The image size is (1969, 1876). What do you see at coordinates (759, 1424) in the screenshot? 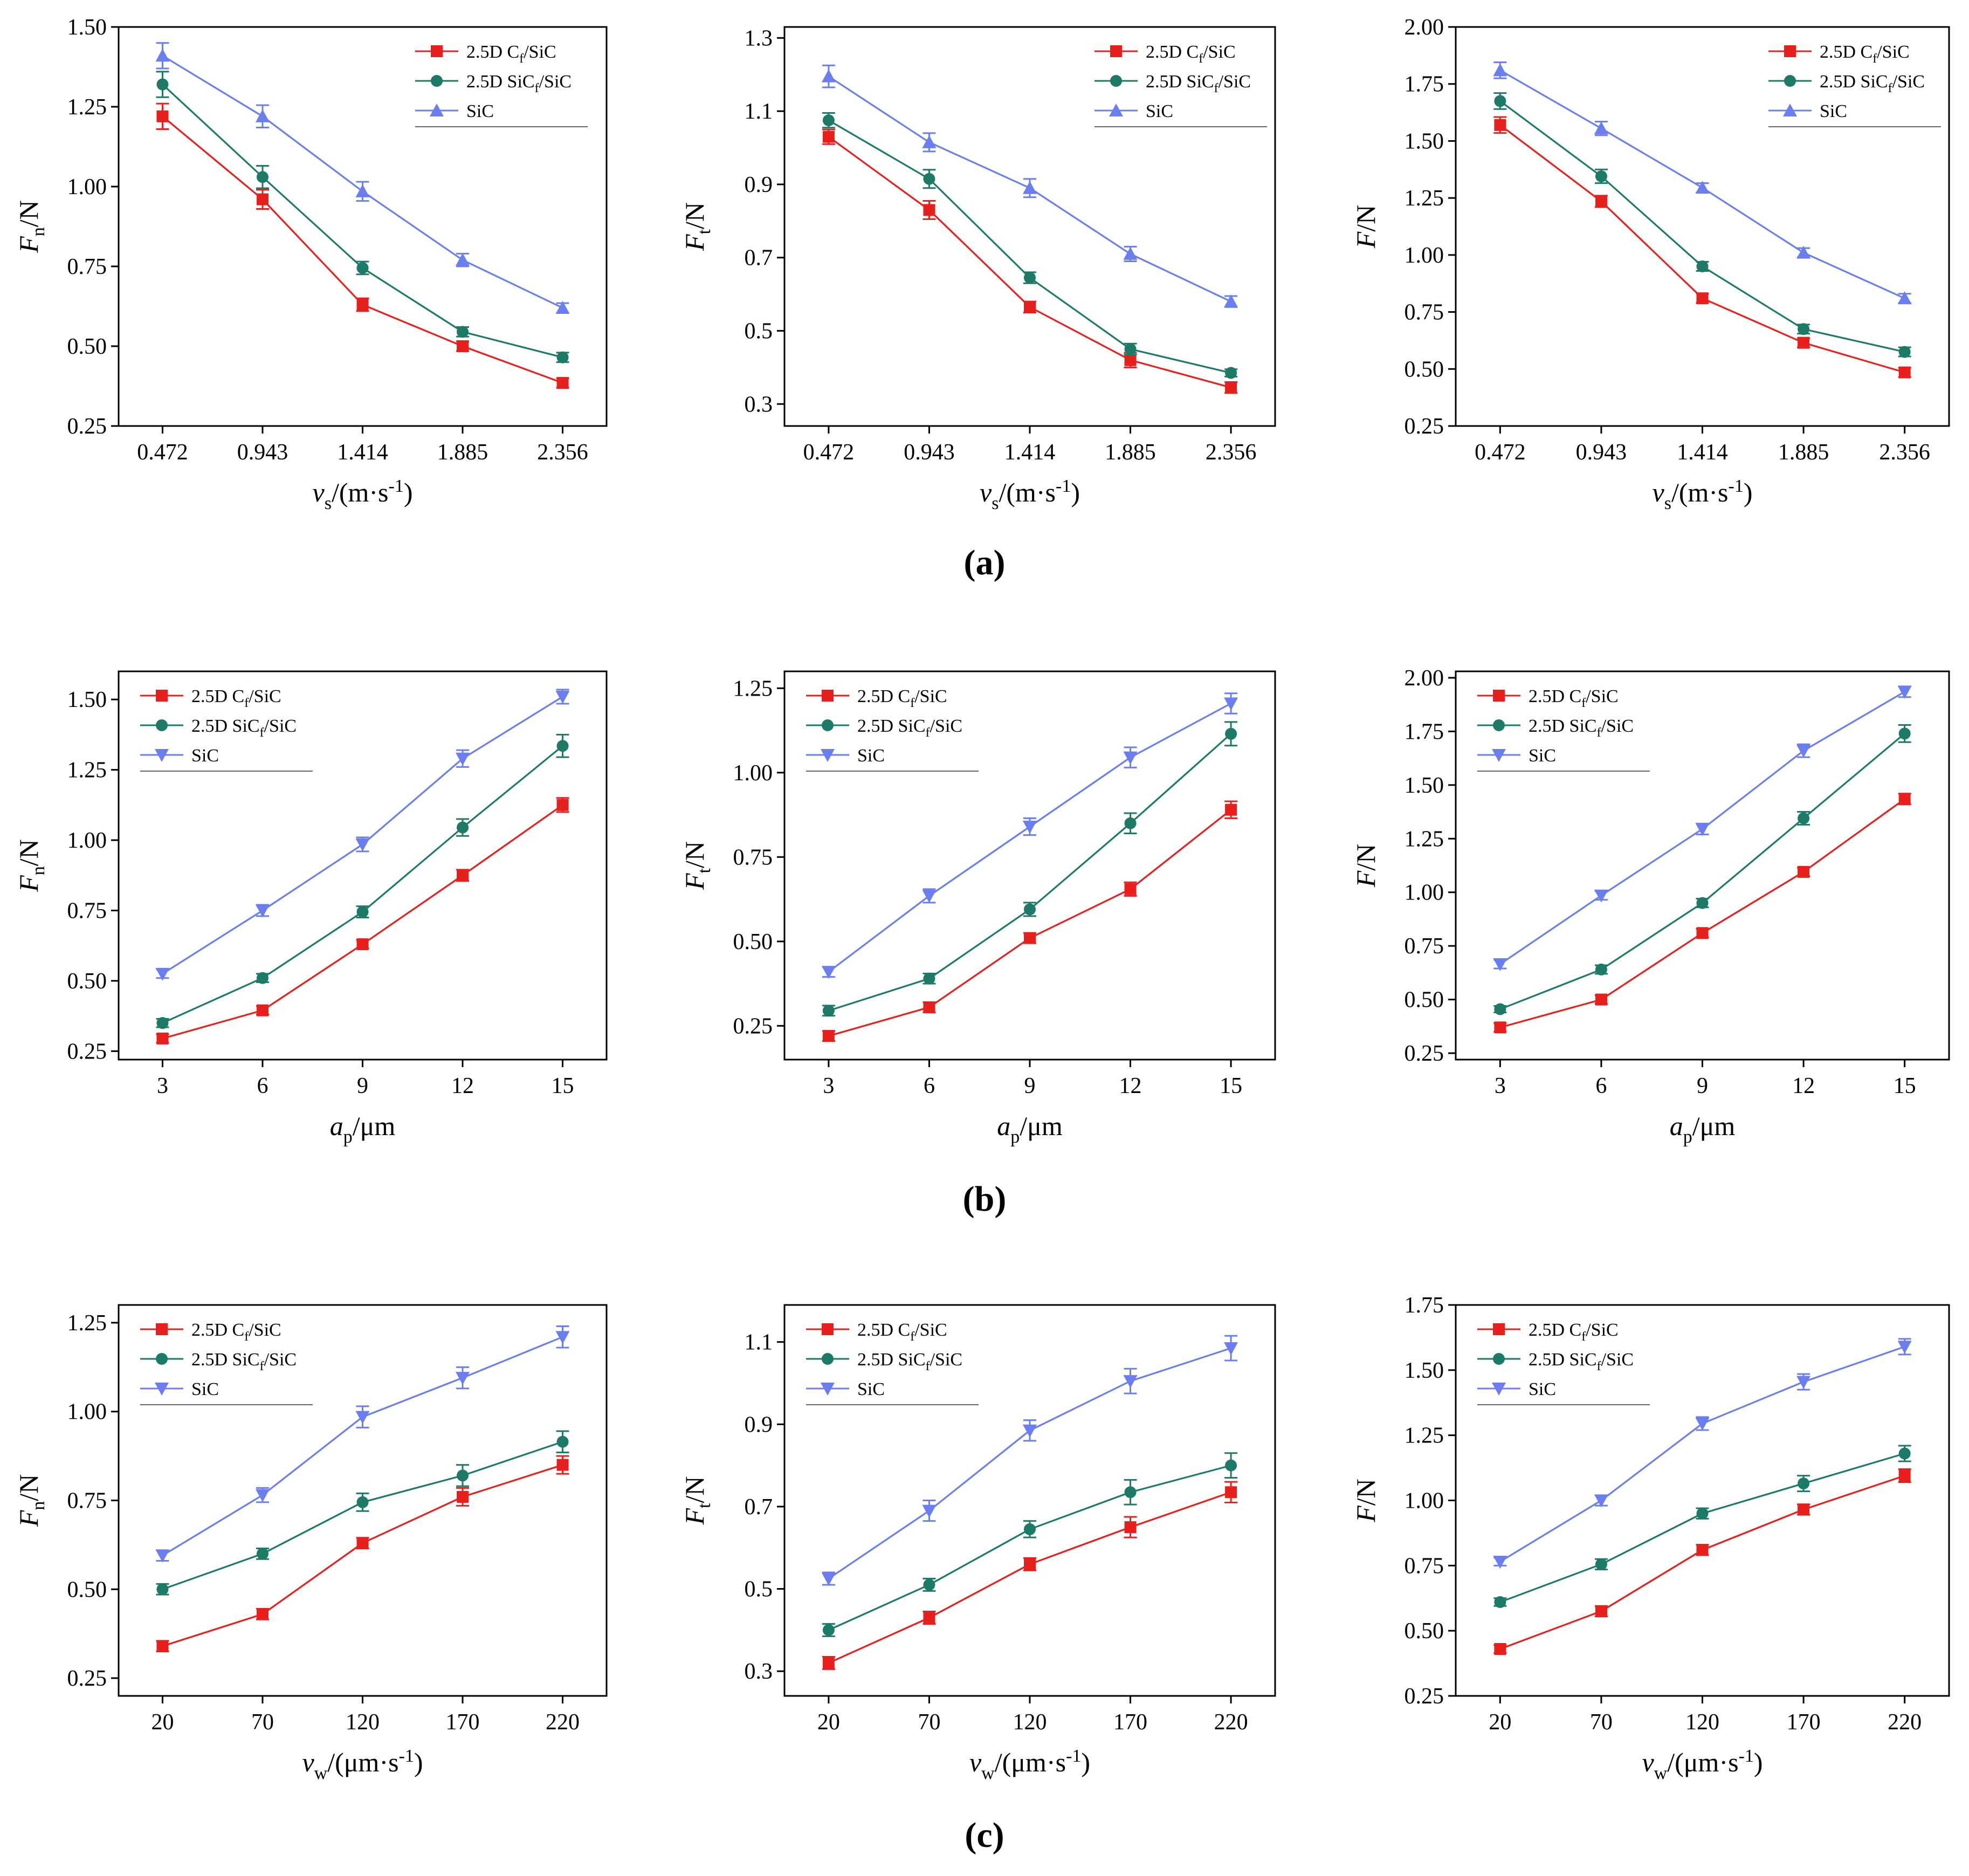
I see `y-tick-label: 0.9` at bounding box center [759, 1424].